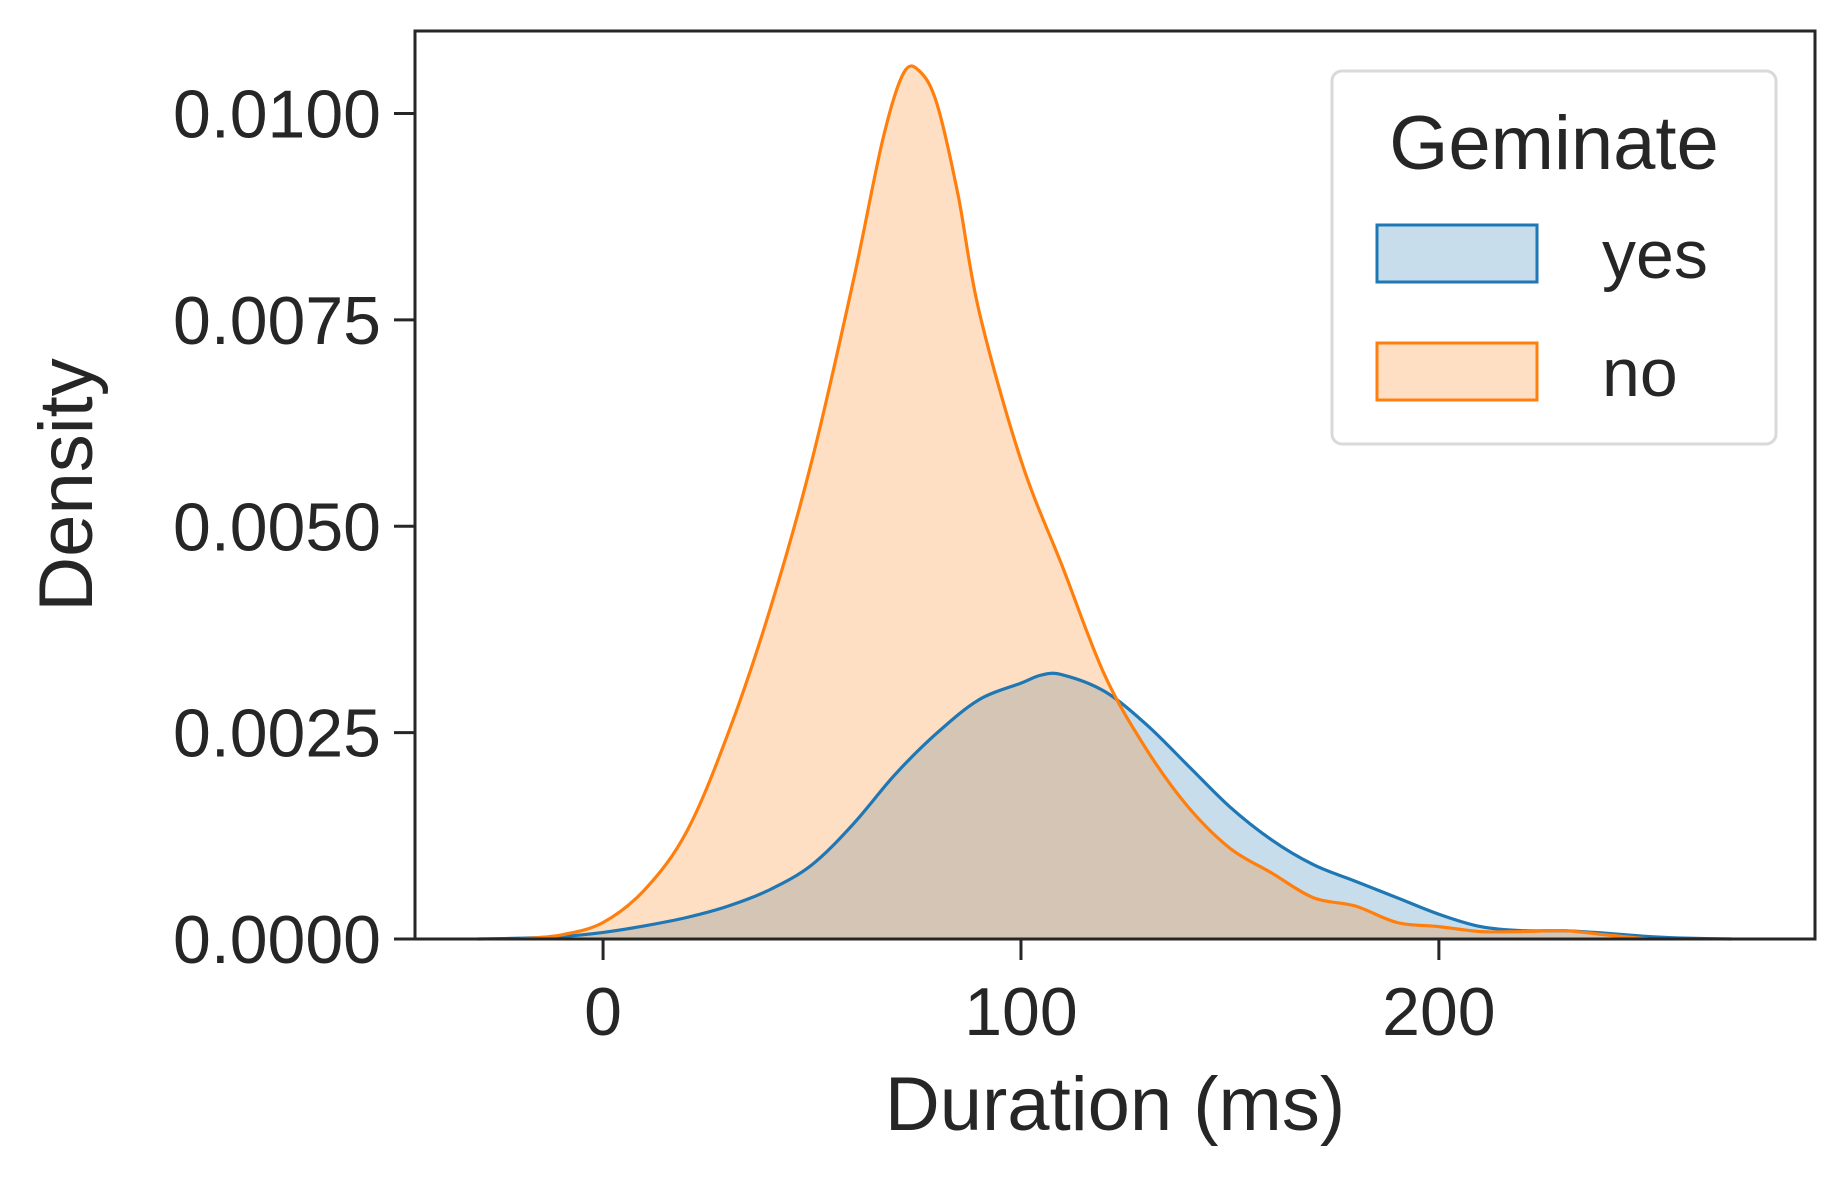 The height and width of the screenshot is (1184, 1839). What do you see at coordinates (277, 734) in the screenshot?
I see `y-tick-label: 0.0025` at bounding box center [277, 734].